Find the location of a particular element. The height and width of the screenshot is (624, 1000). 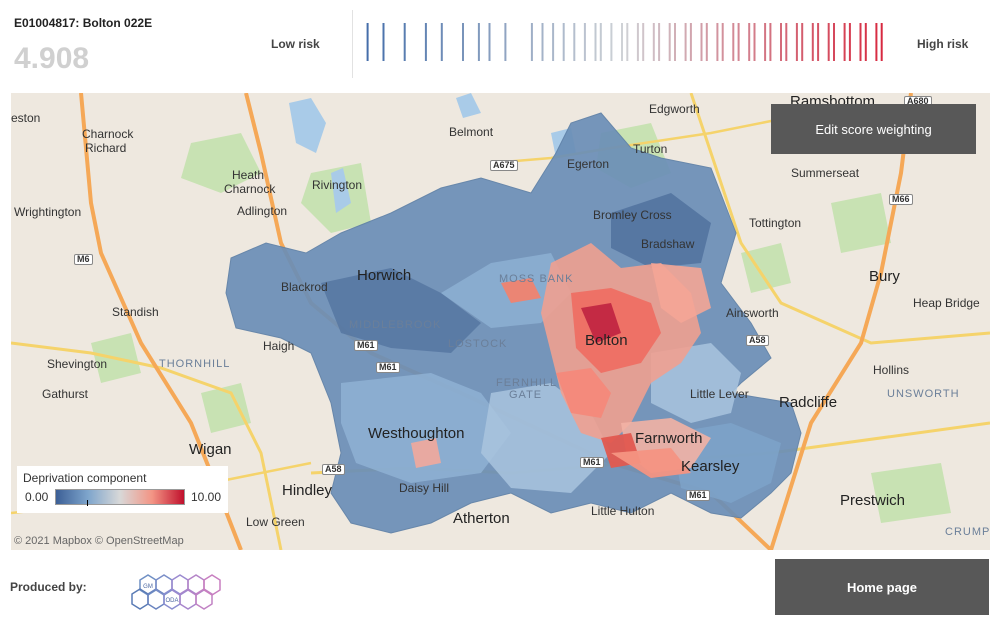

map-label-bury: Bury is located at coordinates (884, 276).